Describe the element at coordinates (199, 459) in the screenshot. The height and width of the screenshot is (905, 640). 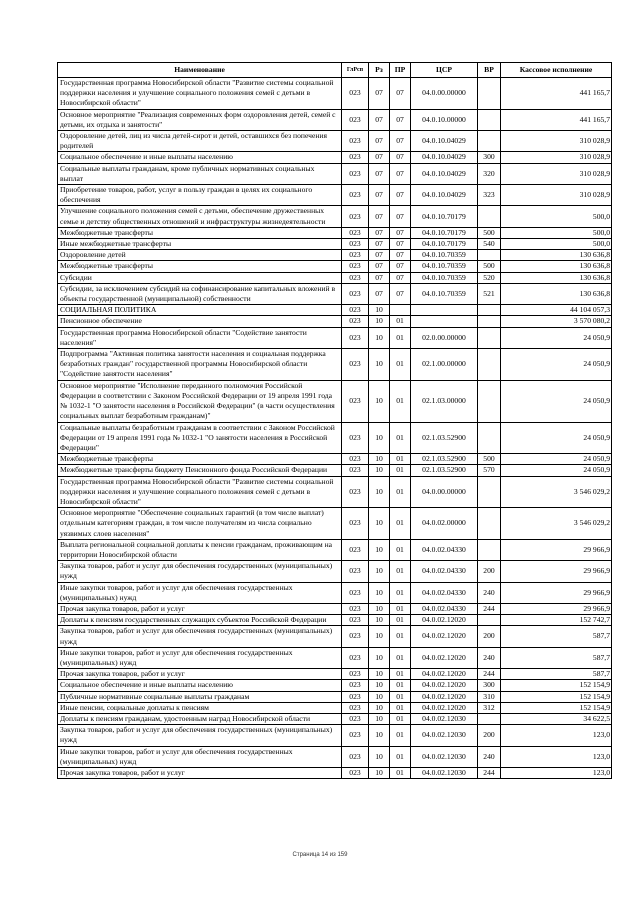
I see `cell-name: Межбюджетные трансферты` at that location.